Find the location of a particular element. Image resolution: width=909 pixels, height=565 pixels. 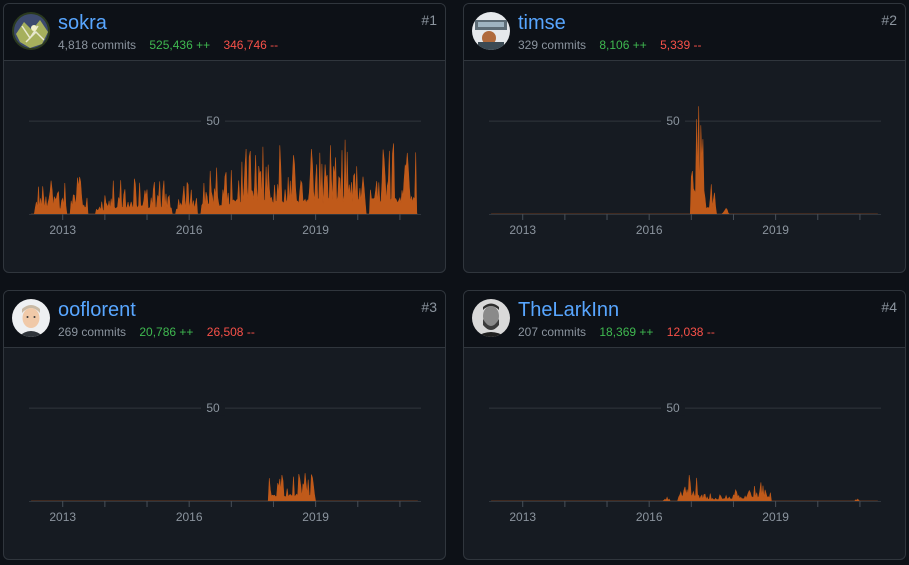

commit-count: 4,818 commits is located at coordinates (97, 45).